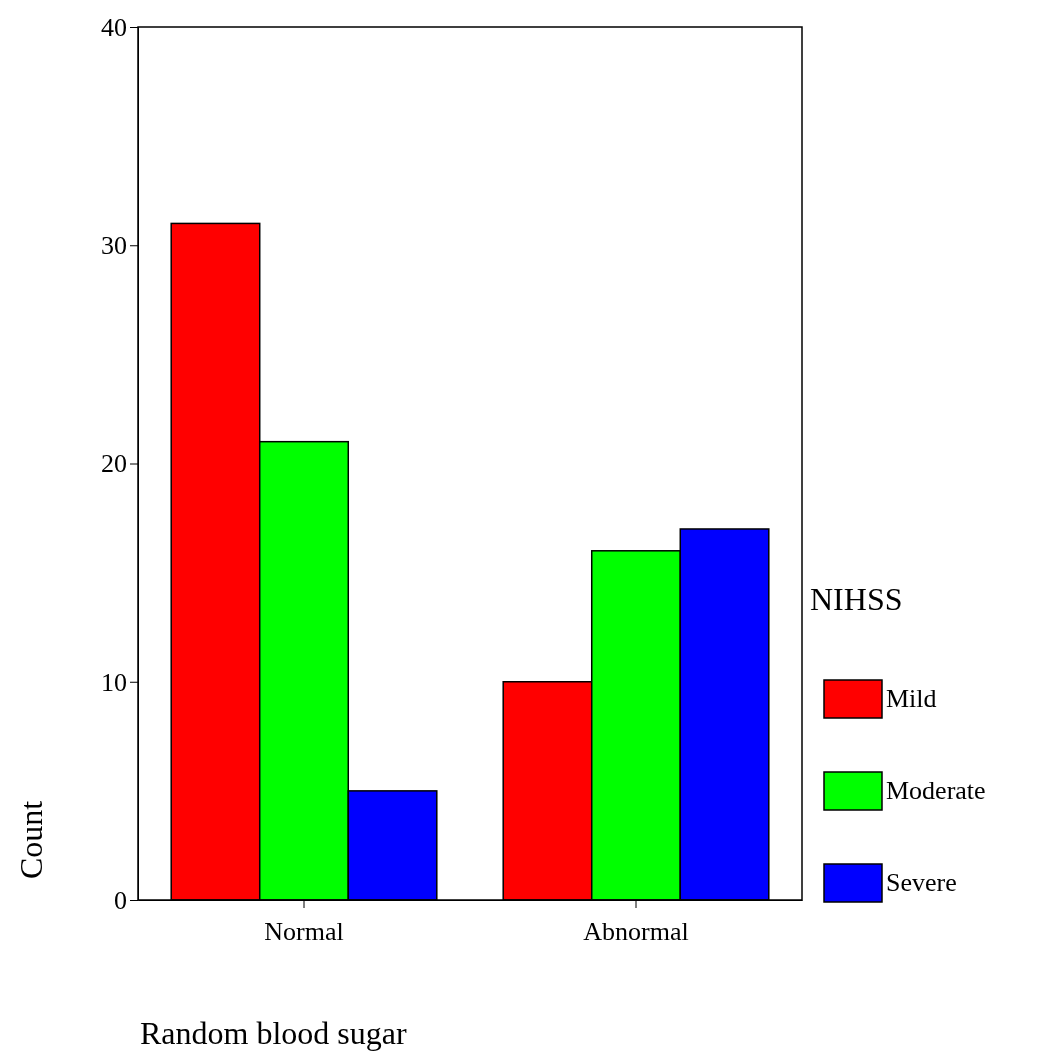 The image size is (1038, 1064). I want to click on y-tick-label: 20, so click(114, 464).